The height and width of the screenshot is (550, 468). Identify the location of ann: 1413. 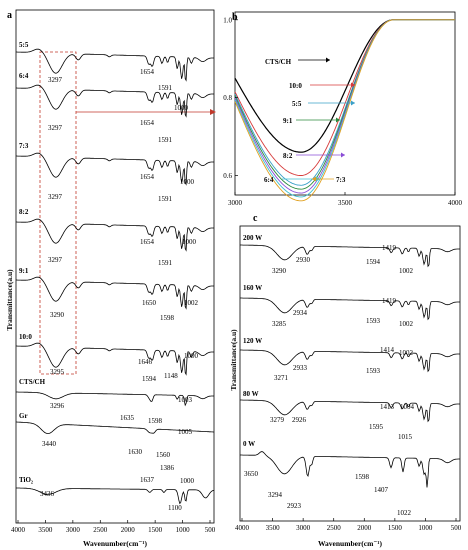
(387, 407).